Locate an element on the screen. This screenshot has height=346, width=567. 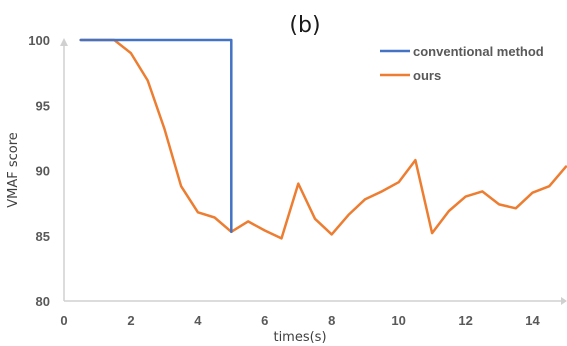
y-axis-arrow is located at coordinates (64, 42).